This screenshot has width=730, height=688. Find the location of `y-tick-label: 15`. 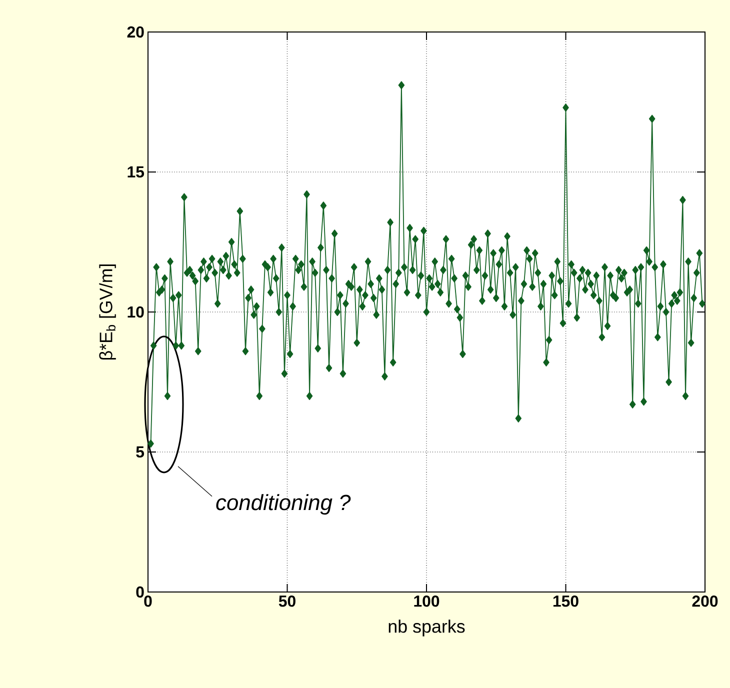

y-tick-label: 15 is located at coordinates (136, 172).